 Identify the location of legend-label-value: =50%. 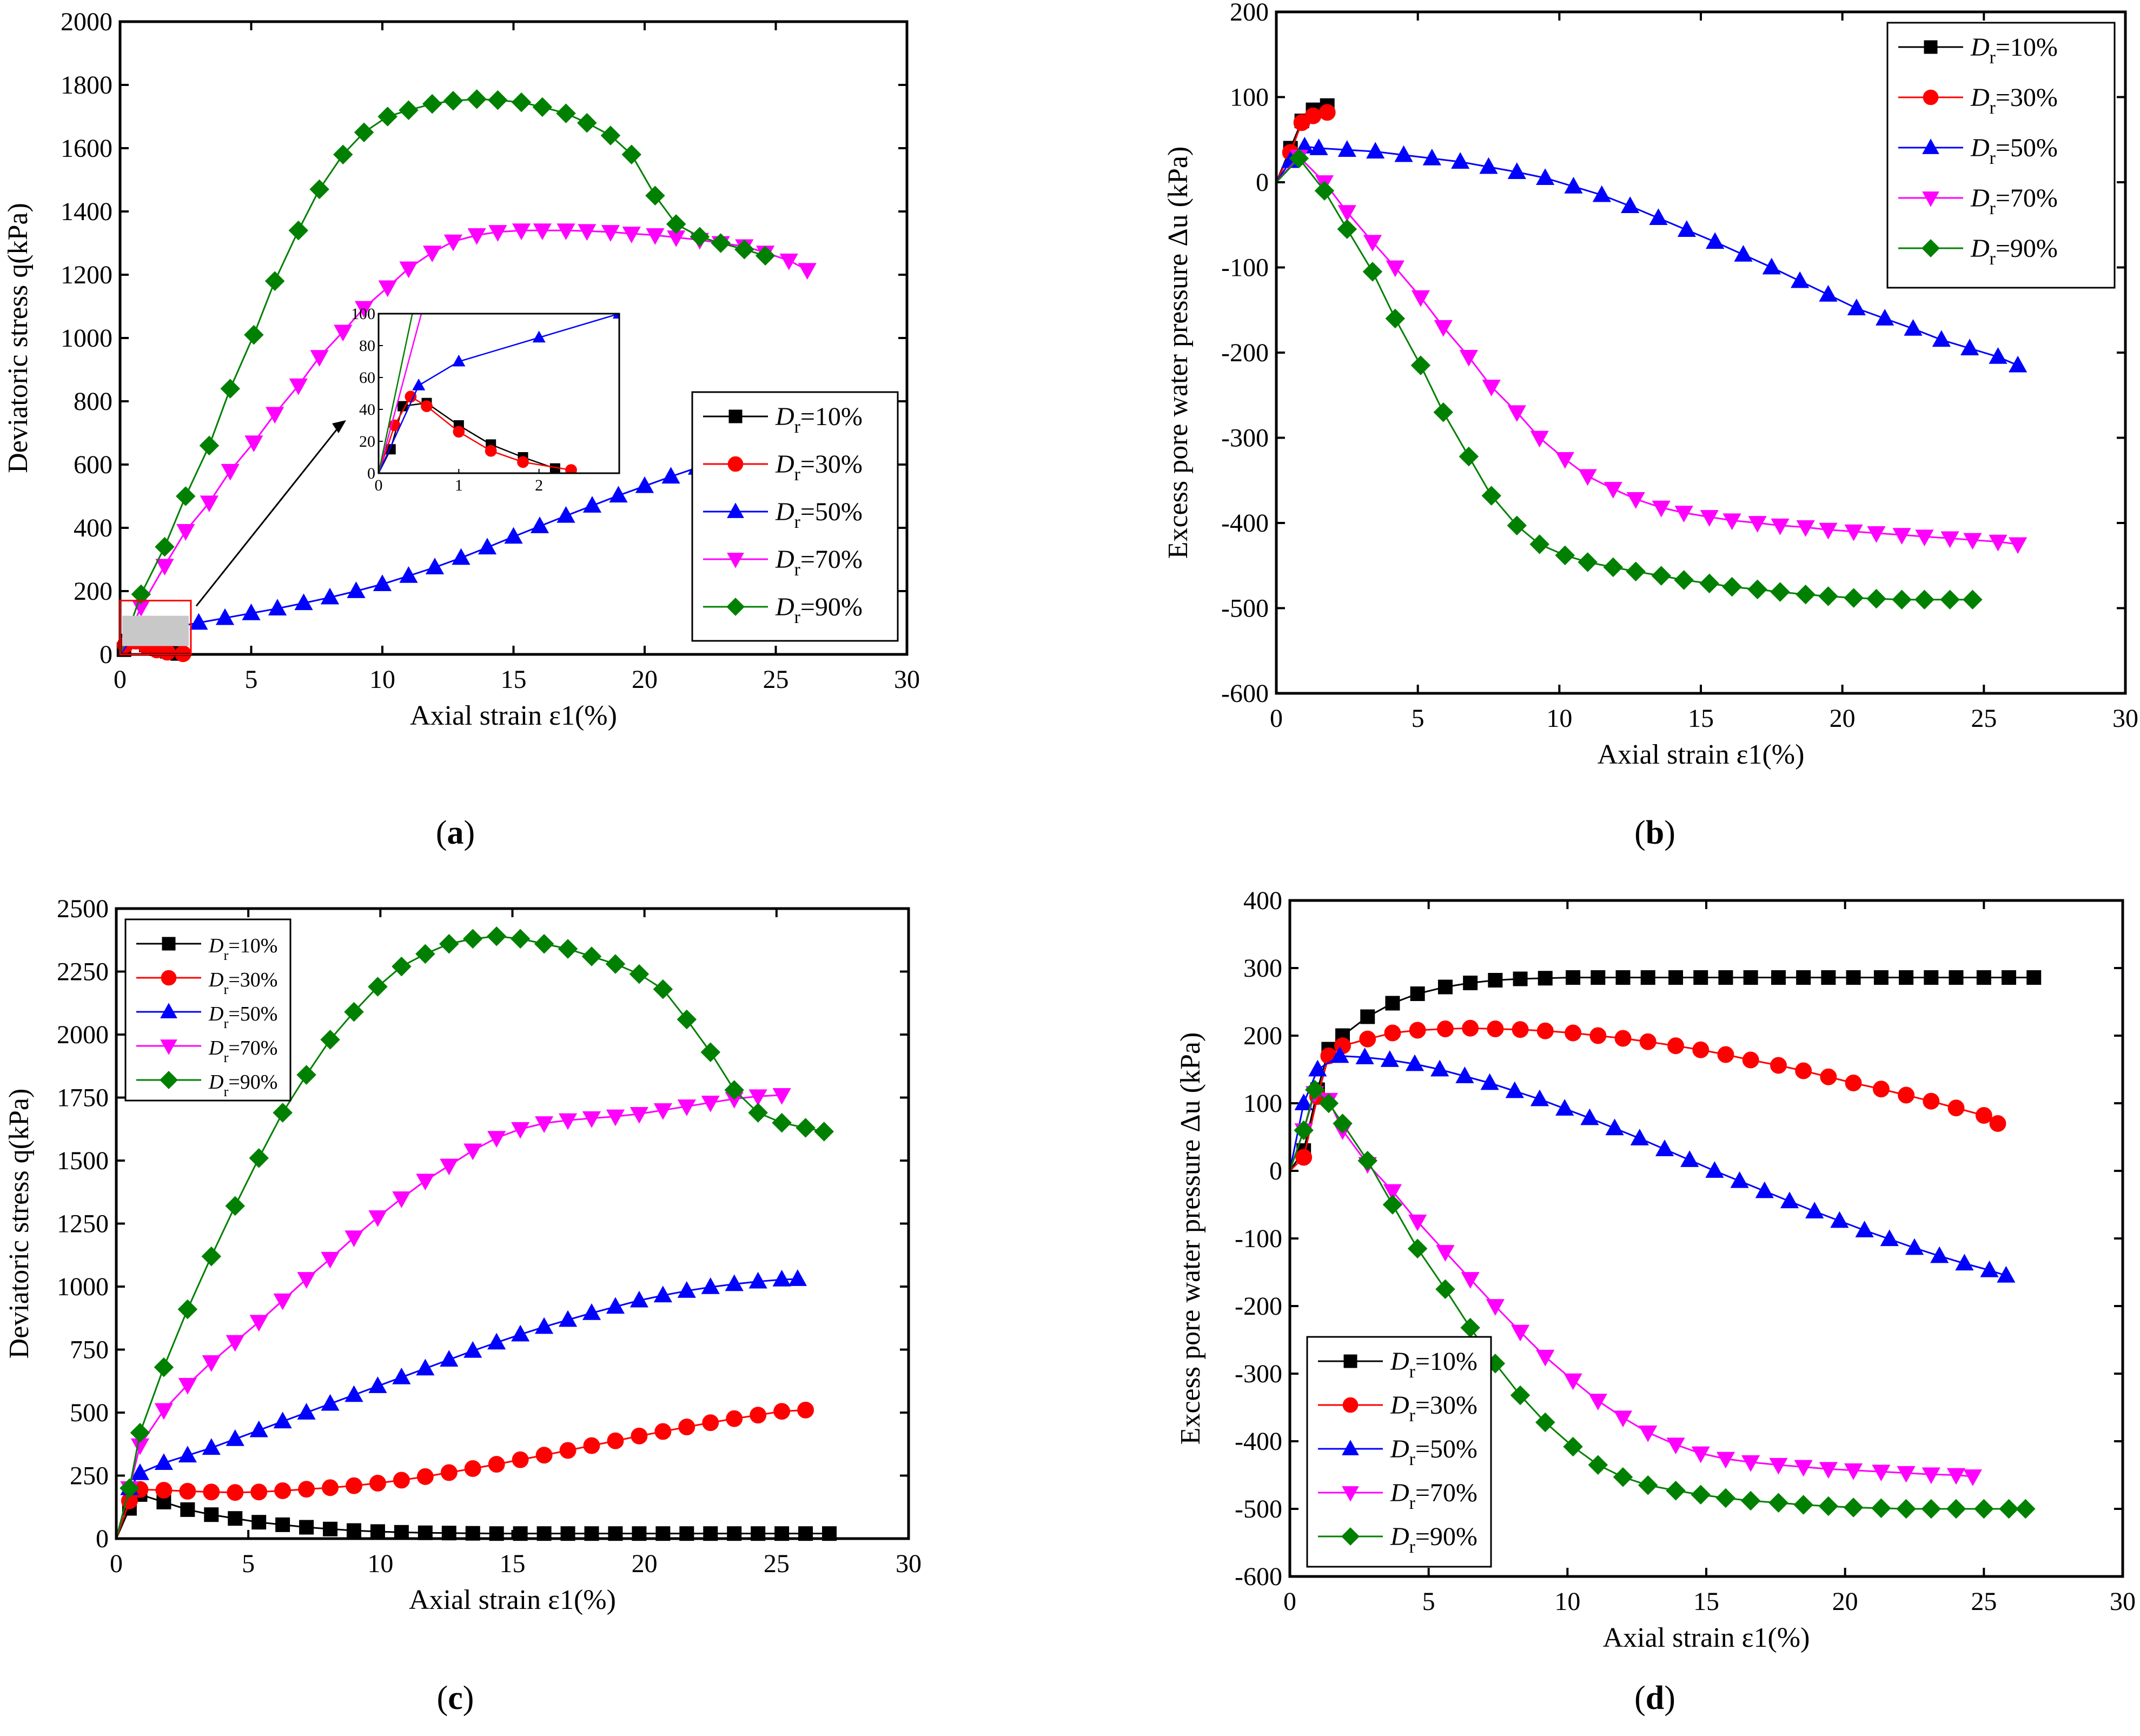
(253, 1014).